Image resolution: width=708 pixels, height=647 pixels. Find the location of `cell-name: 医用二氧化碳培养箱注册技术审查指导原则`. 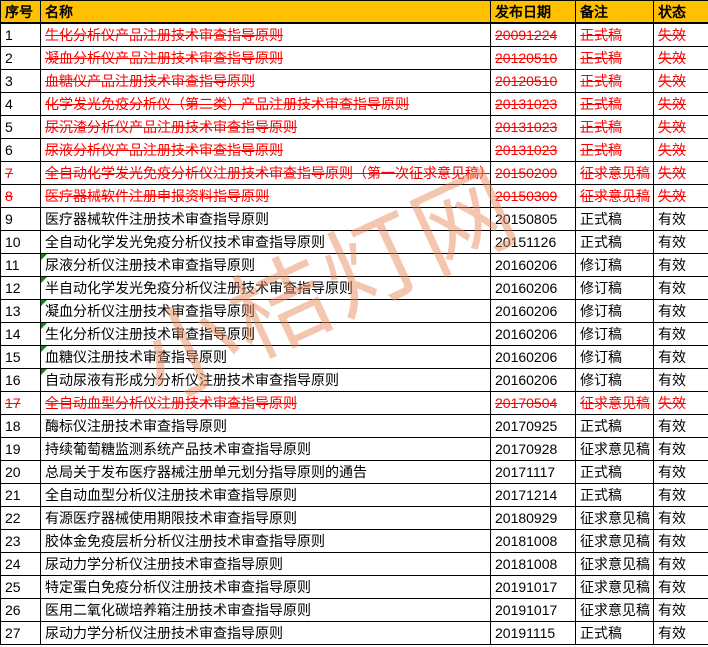

cell-name: 医用二氧化碳培养箱注册技术审查指导原则 is located at coordinates (265, 610).